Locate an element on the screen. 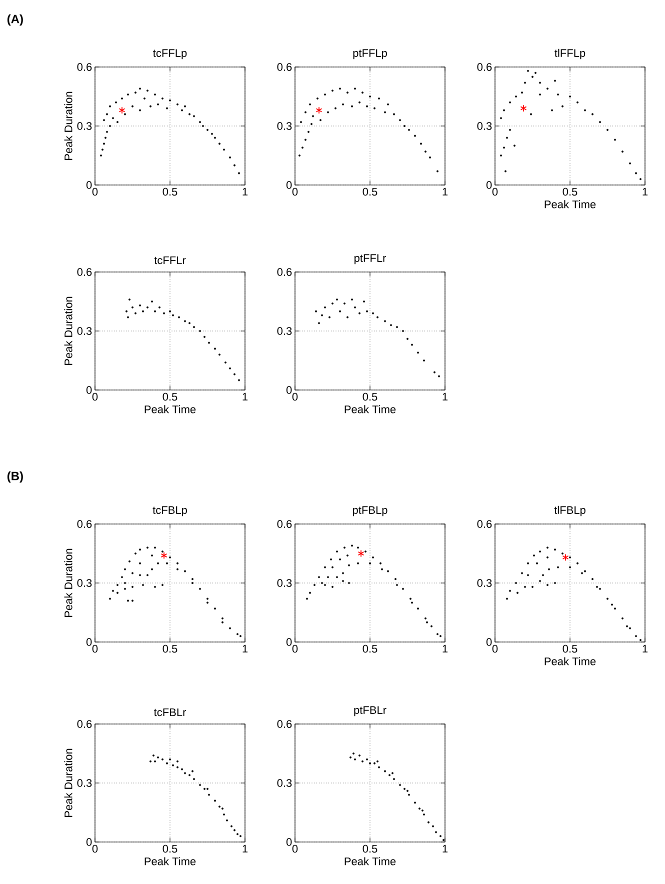 The width and height of the screenshot is (665, 884). chart-title: ptFFLp is located at coordinates (370, 54).